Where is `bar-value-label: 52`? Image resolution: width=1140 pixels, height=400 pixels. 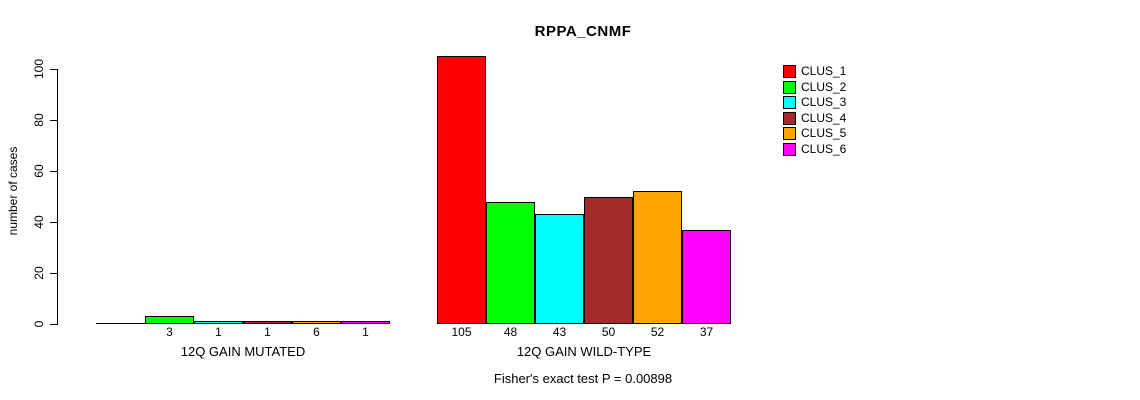
bar-value-label: 52 is located at coordinates (657, 332).